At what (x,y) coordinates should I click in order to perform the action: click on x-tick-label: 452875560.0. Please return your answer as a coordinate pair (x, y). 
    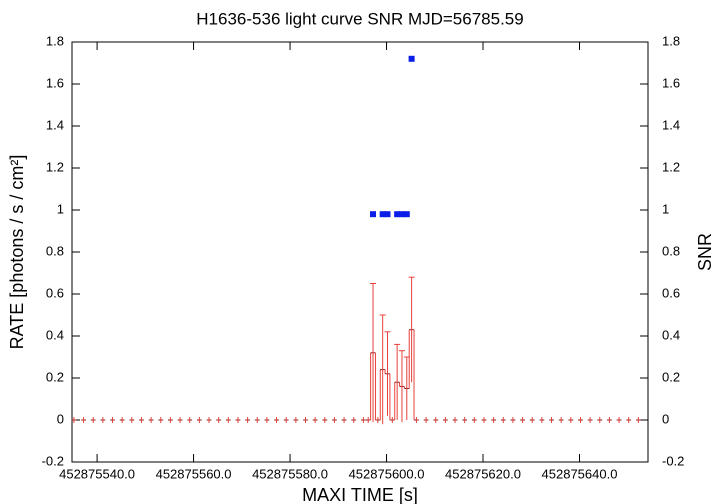
    Looking at the image, I should click on (194, 473).